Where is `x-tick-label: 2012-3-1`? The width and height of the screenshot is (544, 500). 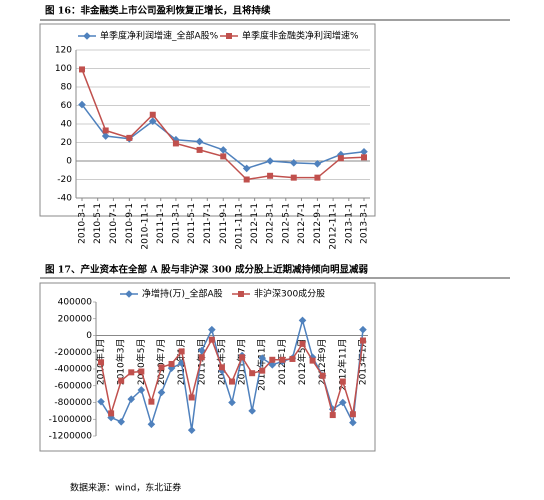 x-tick-label: 2012-3-1 is located at coordinates (271, 223).